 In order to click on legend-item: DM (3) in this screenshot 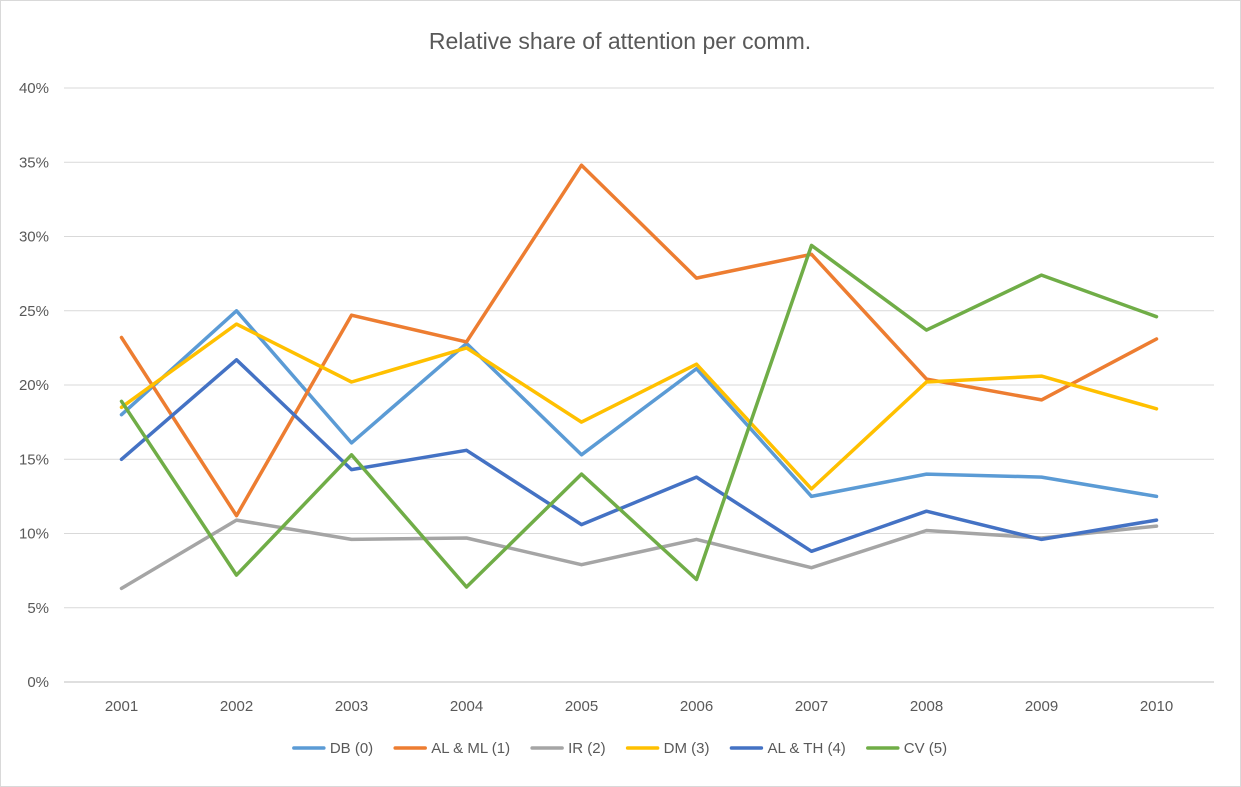, I will do `click(667, 748)`.